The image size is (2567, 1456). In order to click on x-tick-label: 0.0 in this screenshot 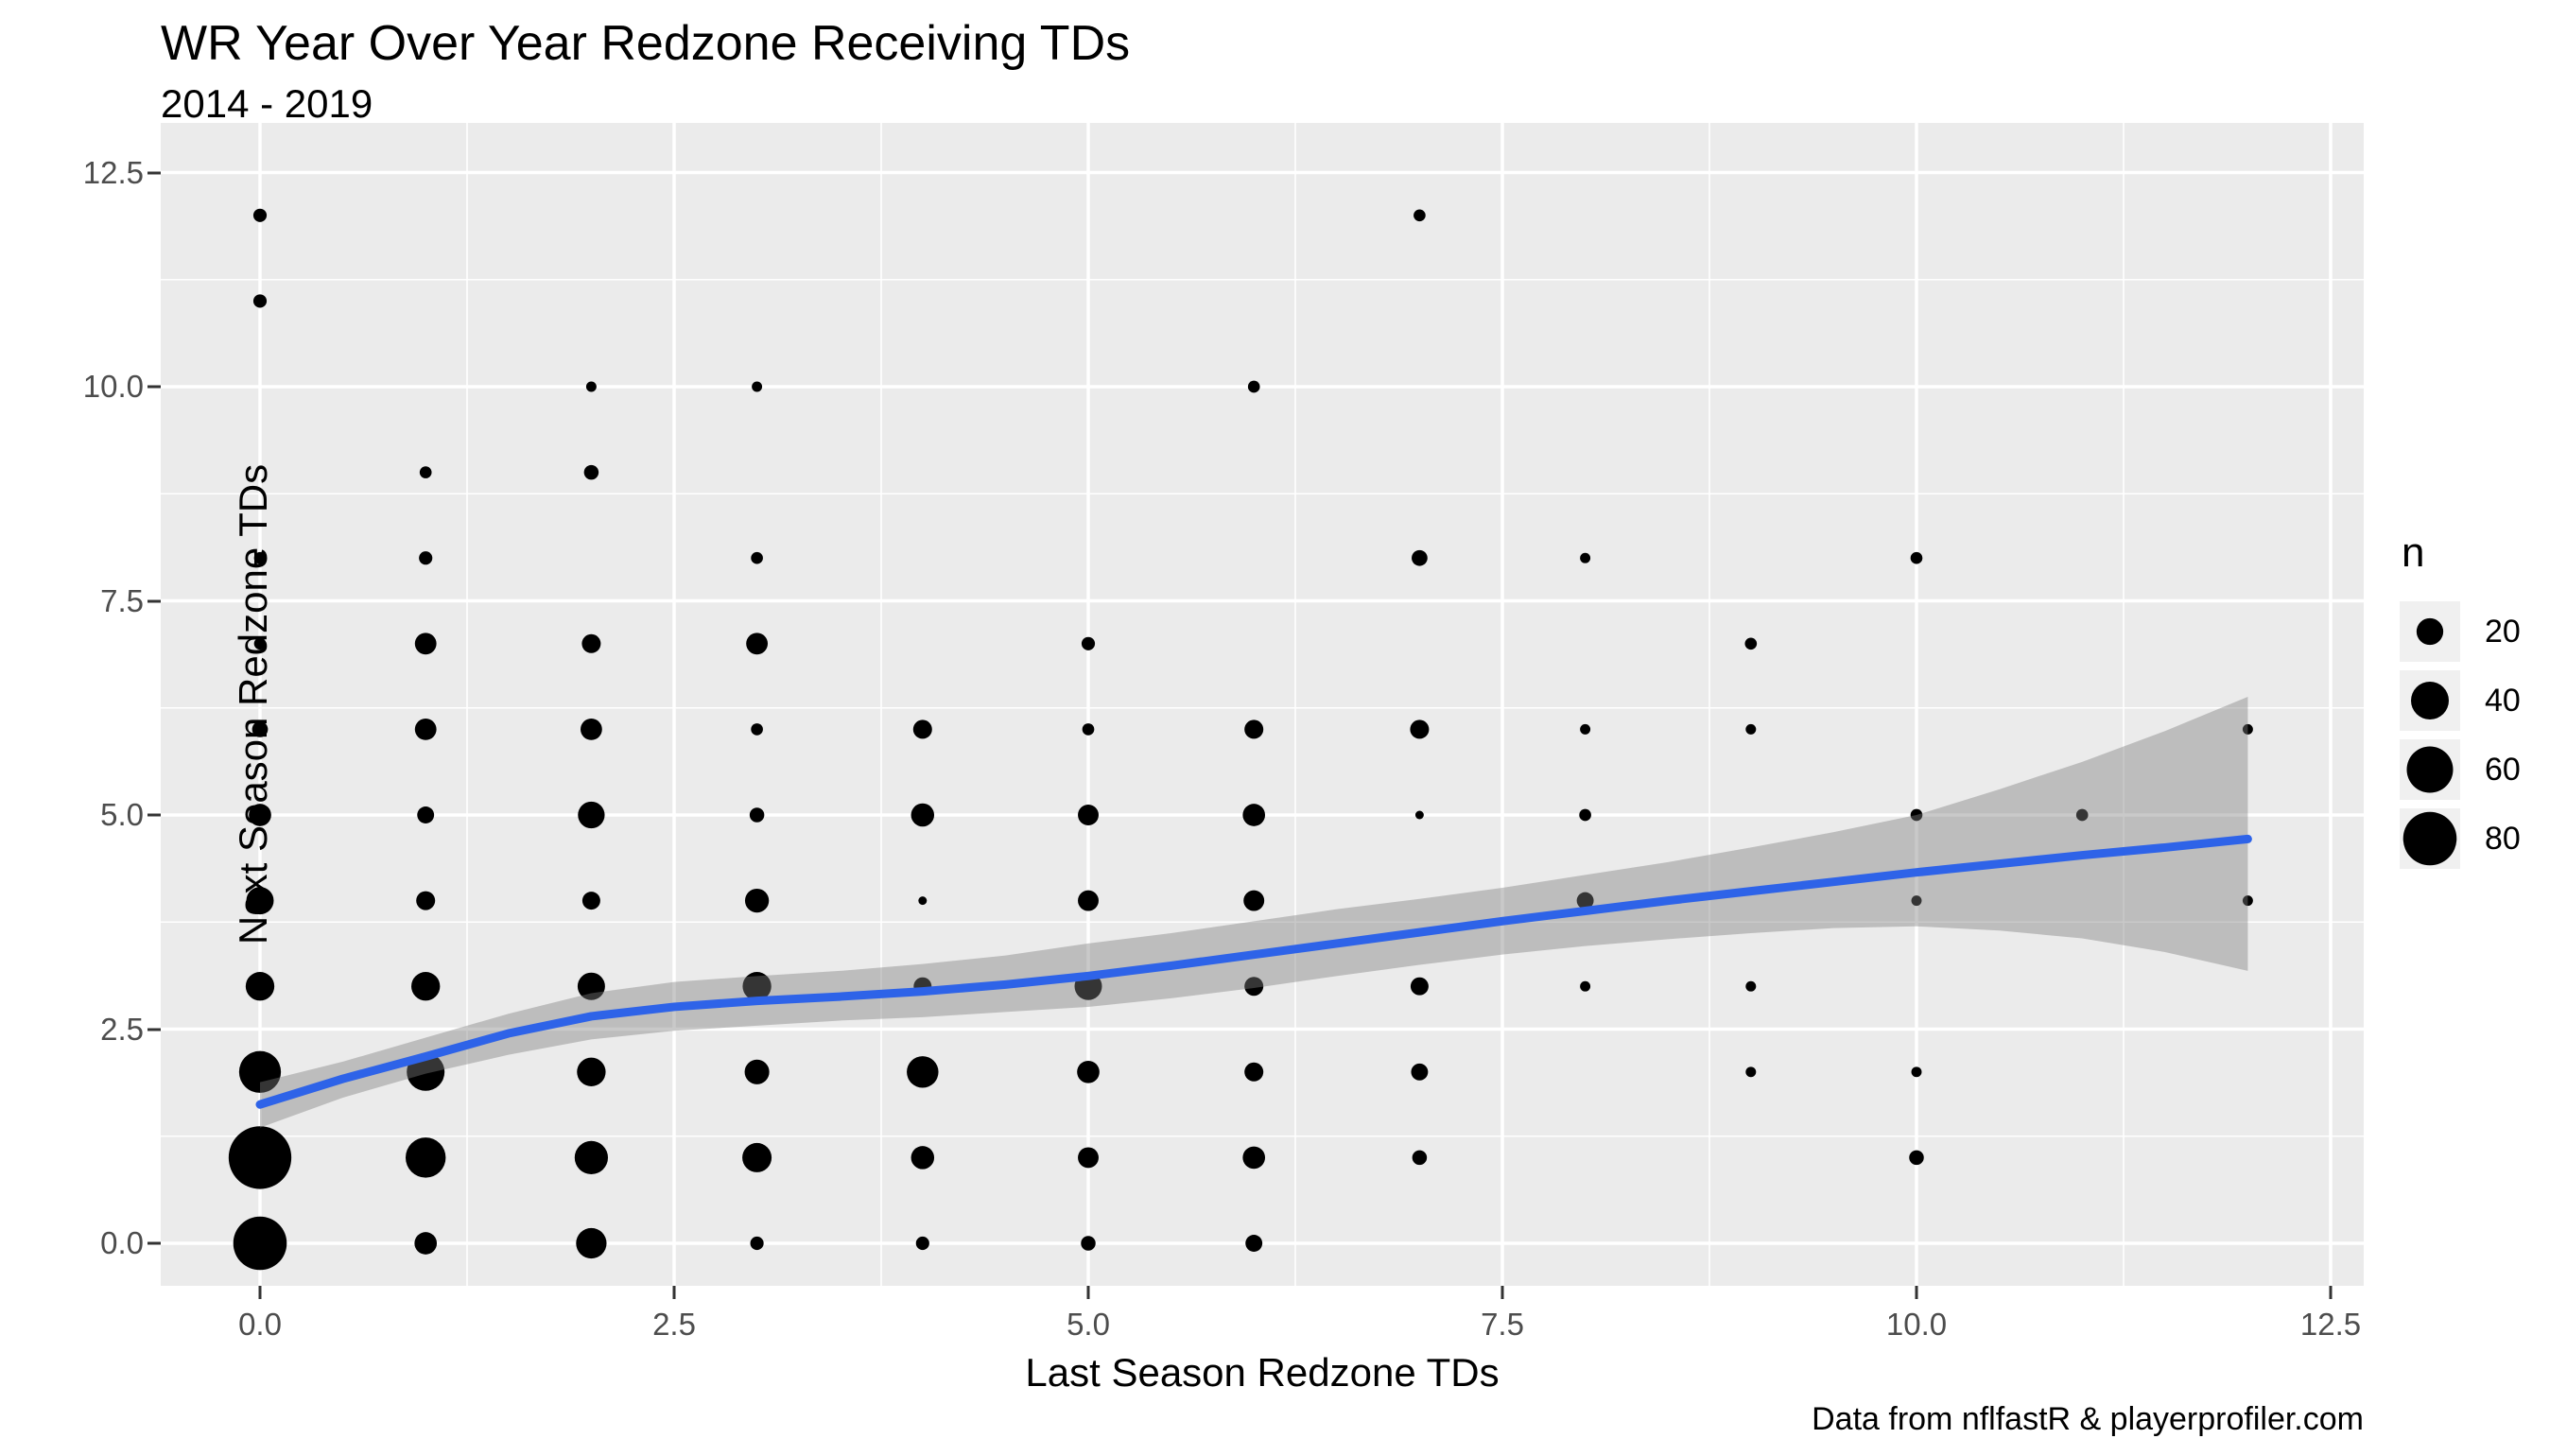, I will do `click(260, 1324)`.